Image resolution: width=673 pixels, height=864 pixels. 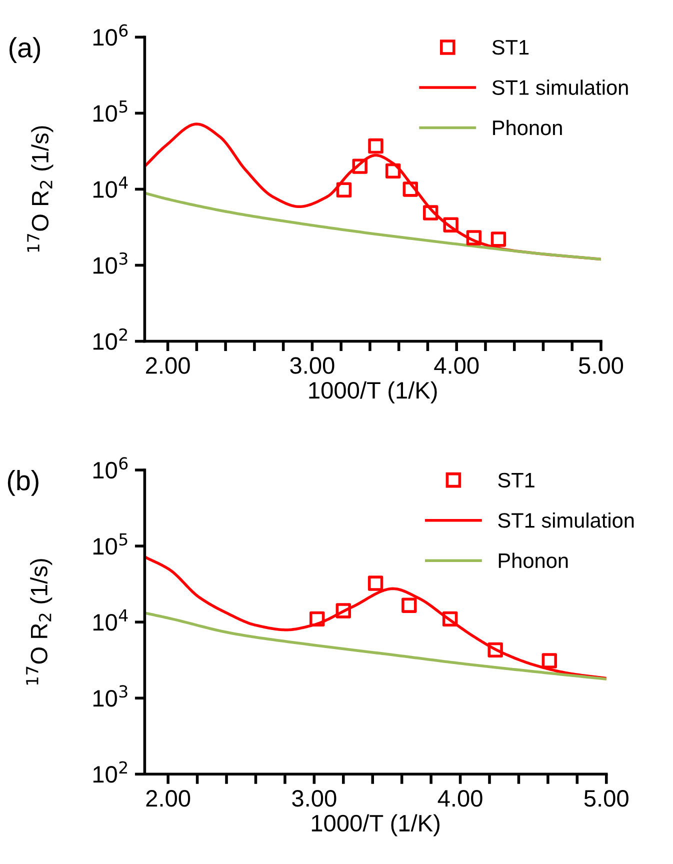 I want to click on chart-title: (b), so click(x=23, y=483).